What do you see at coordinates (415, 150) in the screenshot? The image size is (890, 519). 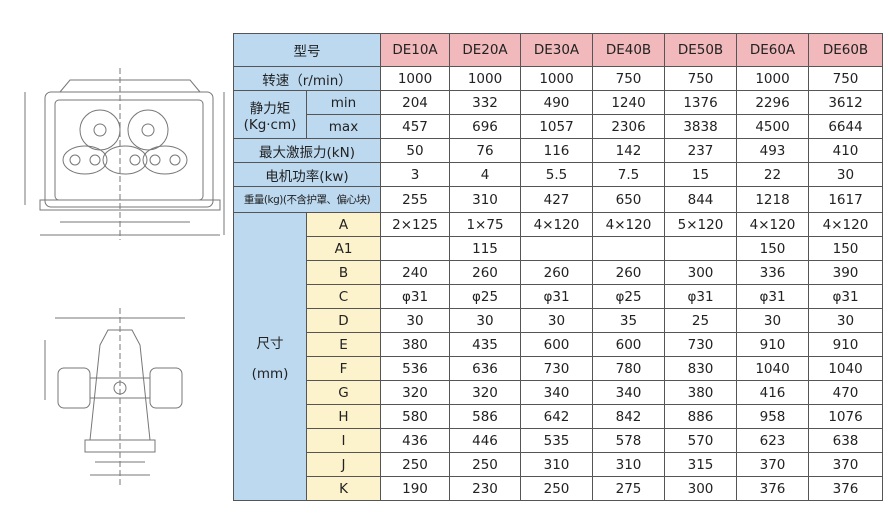 I see `cell: 50` at bounding box center [415, 150].